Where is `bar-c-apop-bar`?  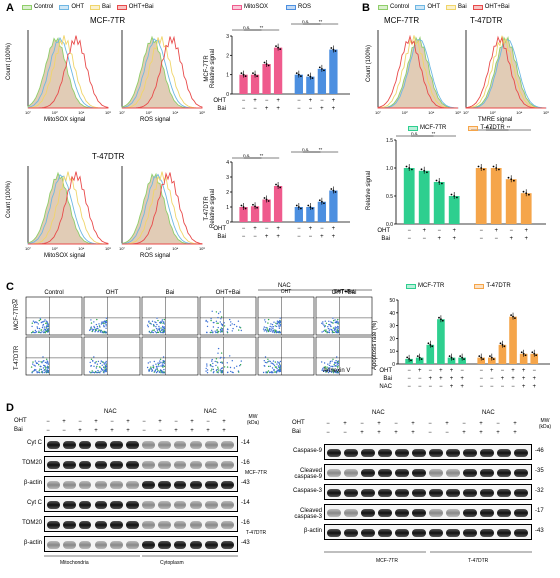 bar-c-apop-bar is located at coordinates (441, 341).